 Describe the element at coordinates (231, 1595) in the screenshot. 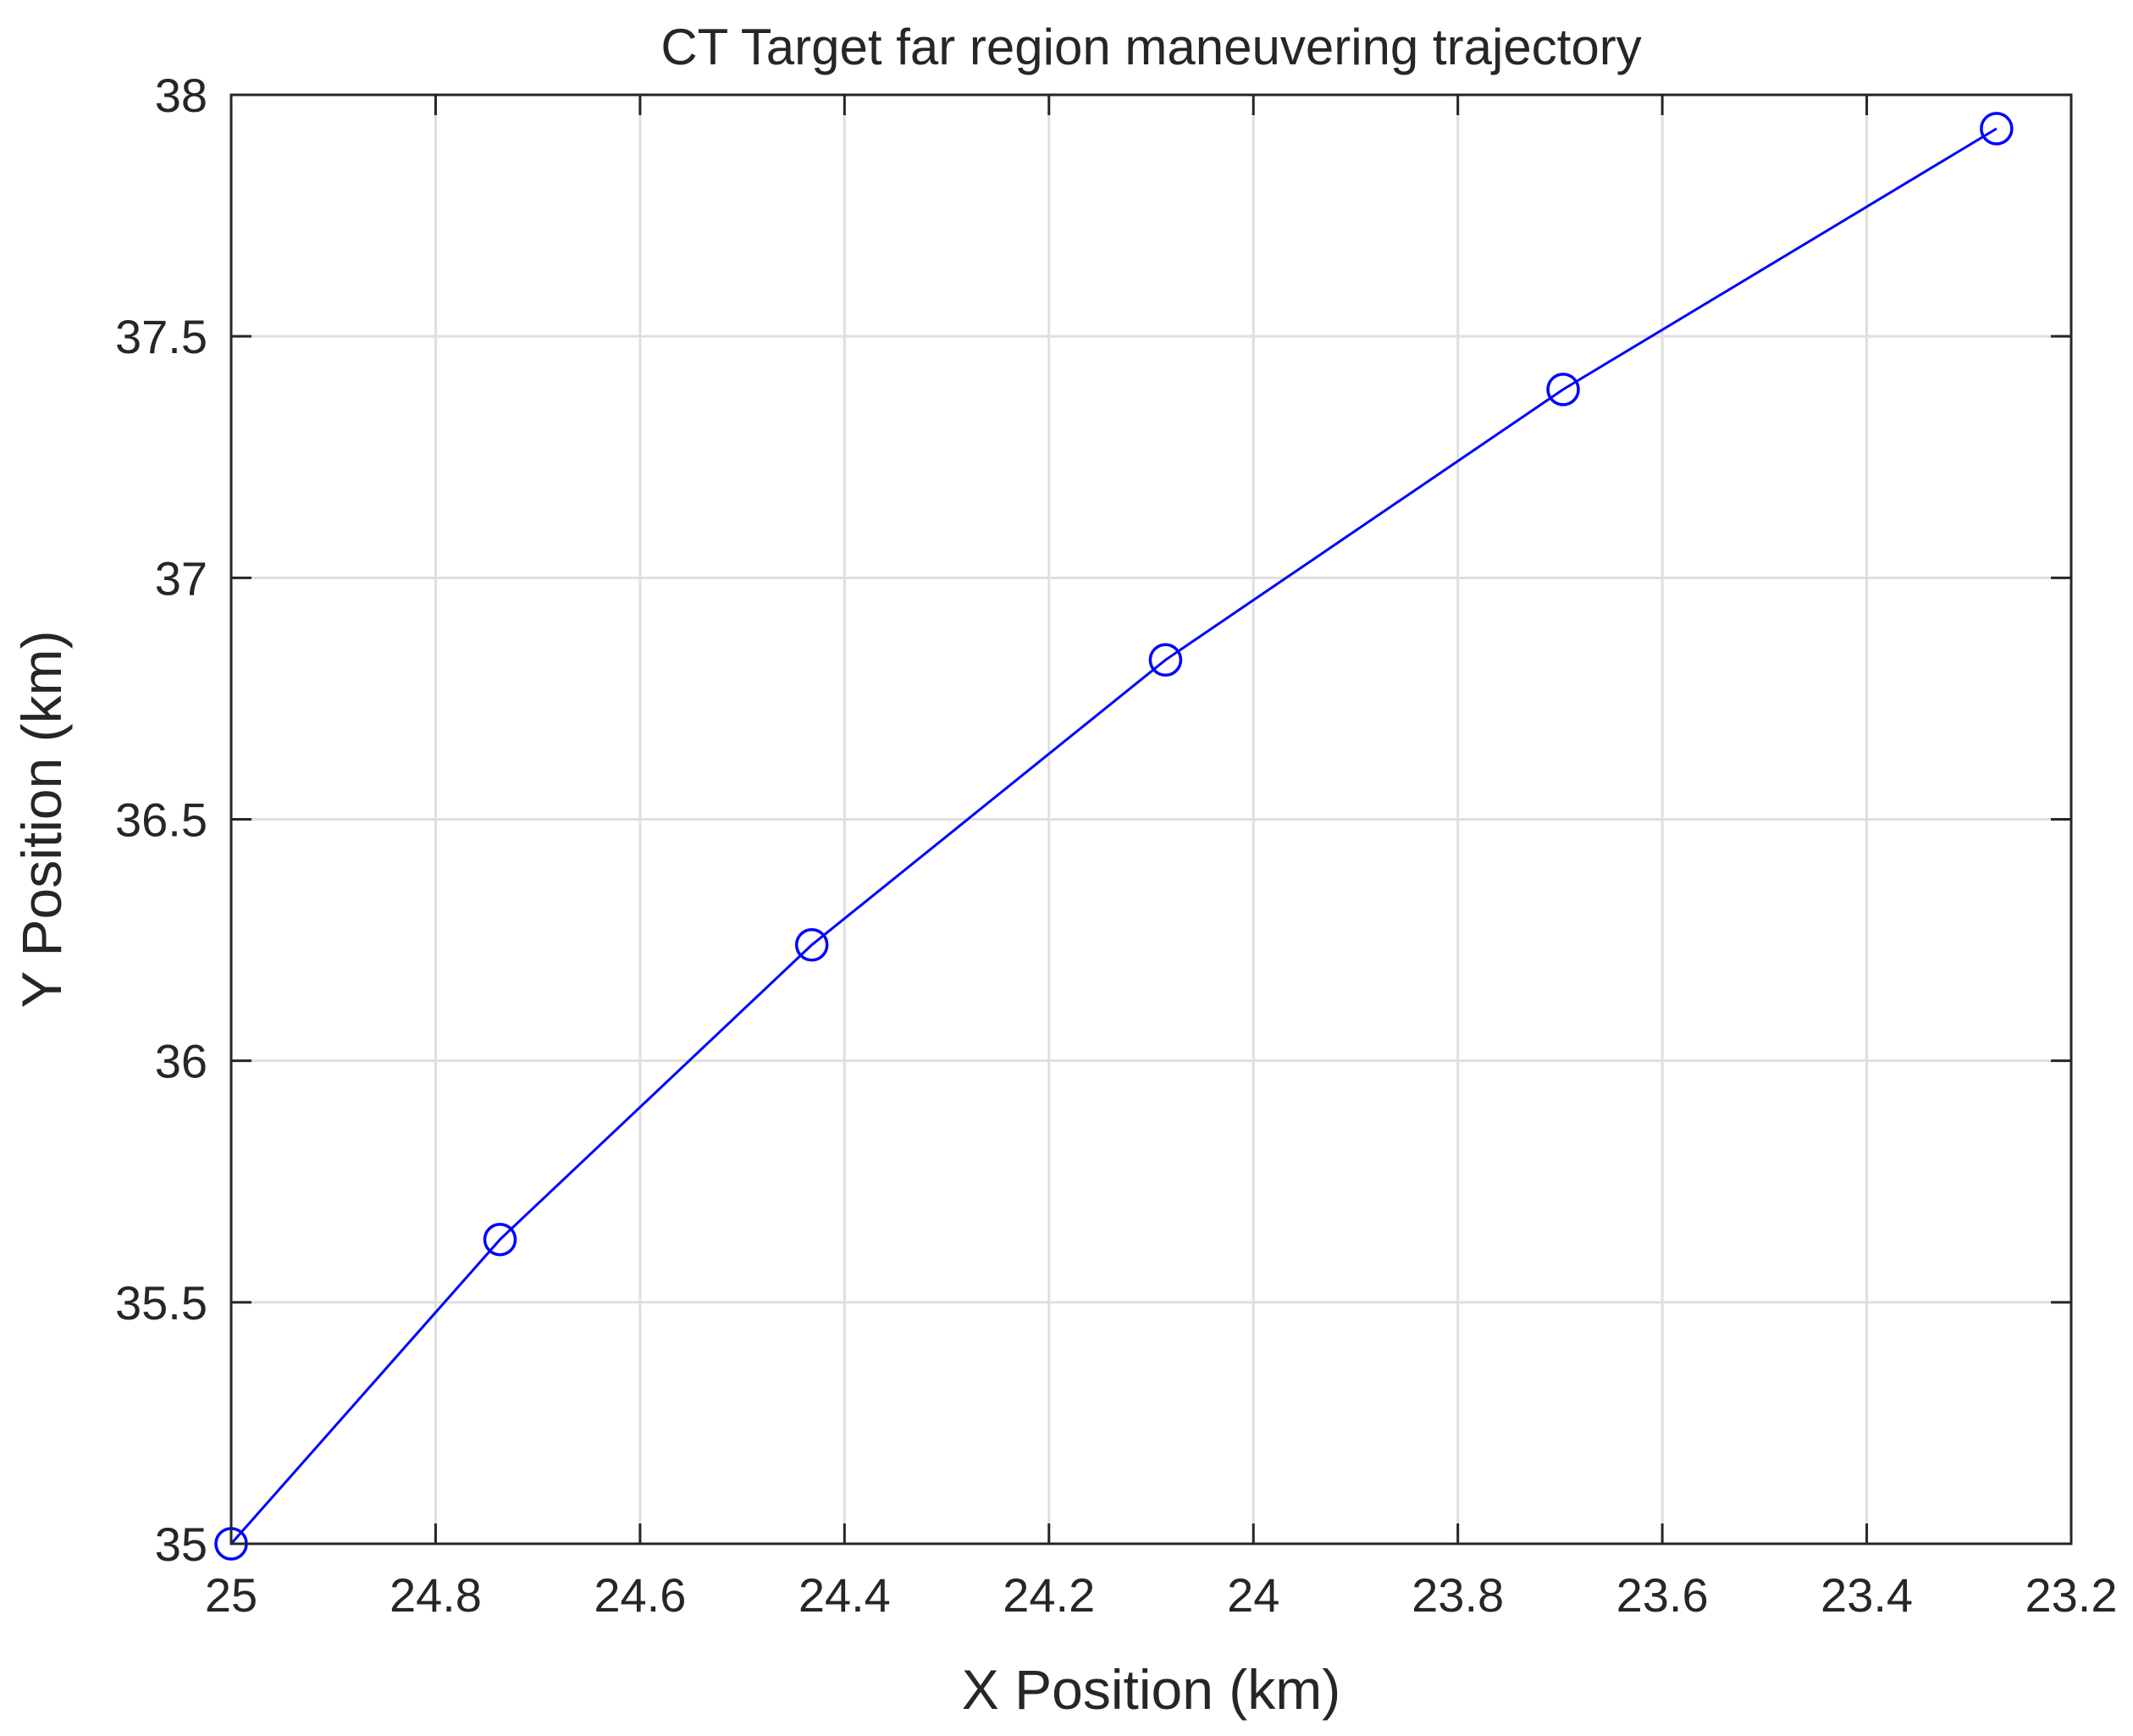

I see `x-tick-label: 25` at that location.